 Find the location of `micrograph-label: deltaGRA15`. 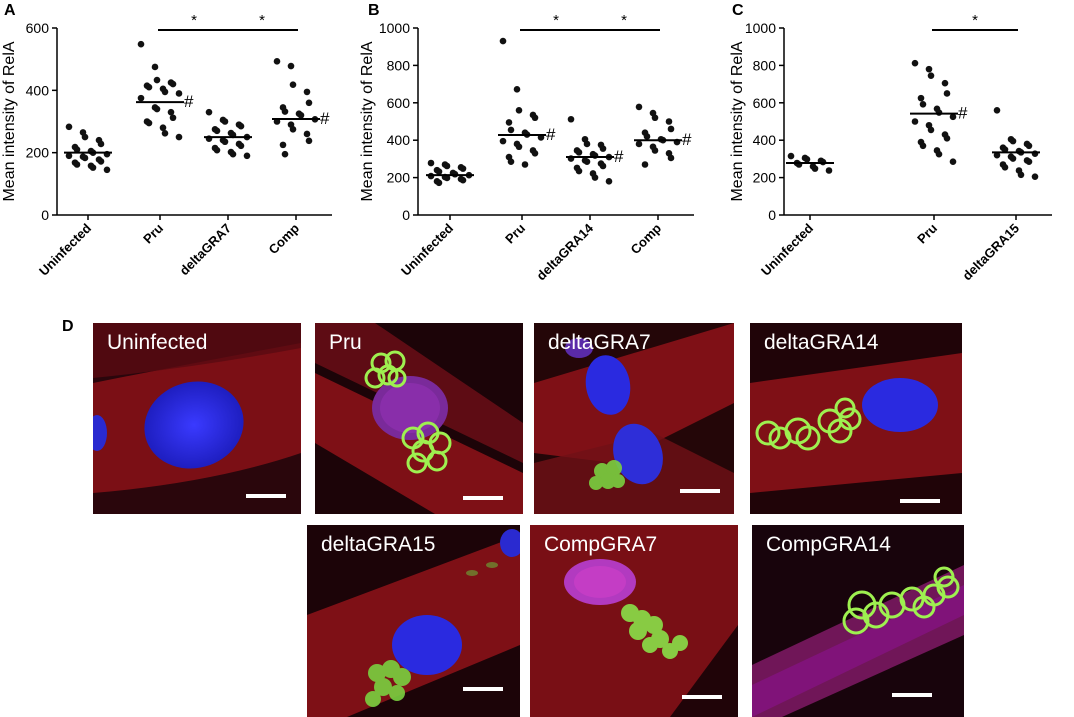

micrograph-label: deltaGRA15 is located at coordinates (378, 544).